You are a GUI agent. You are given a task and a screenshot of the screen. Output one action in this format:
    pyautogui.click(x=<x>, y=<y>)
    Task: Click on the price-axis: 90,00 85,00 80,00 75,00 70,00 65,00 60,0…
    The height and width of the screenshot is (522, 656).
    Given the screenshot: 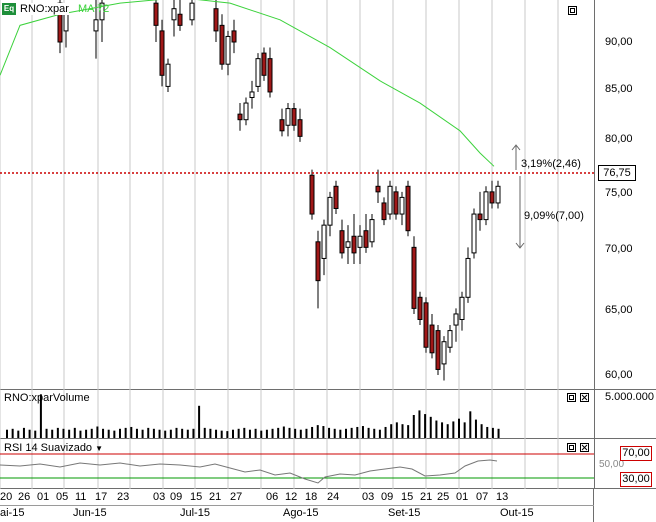 What is the action you would take?
    pyautogui.click(x=625, y=195)
    